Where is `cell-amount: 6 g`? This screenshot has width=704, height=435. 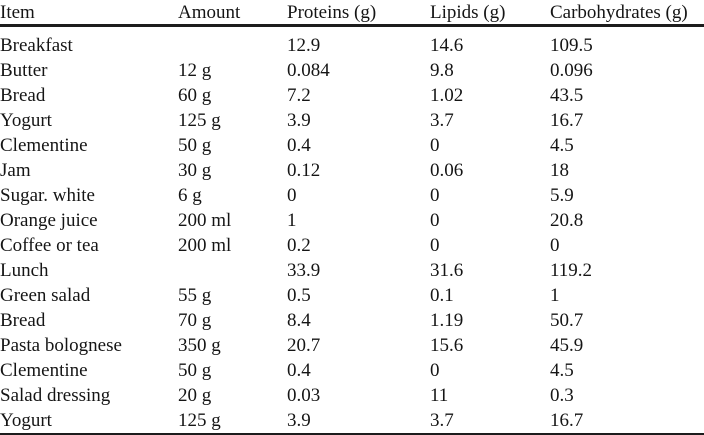
cell-amount: 6 g is located at coordinates (190, 195).